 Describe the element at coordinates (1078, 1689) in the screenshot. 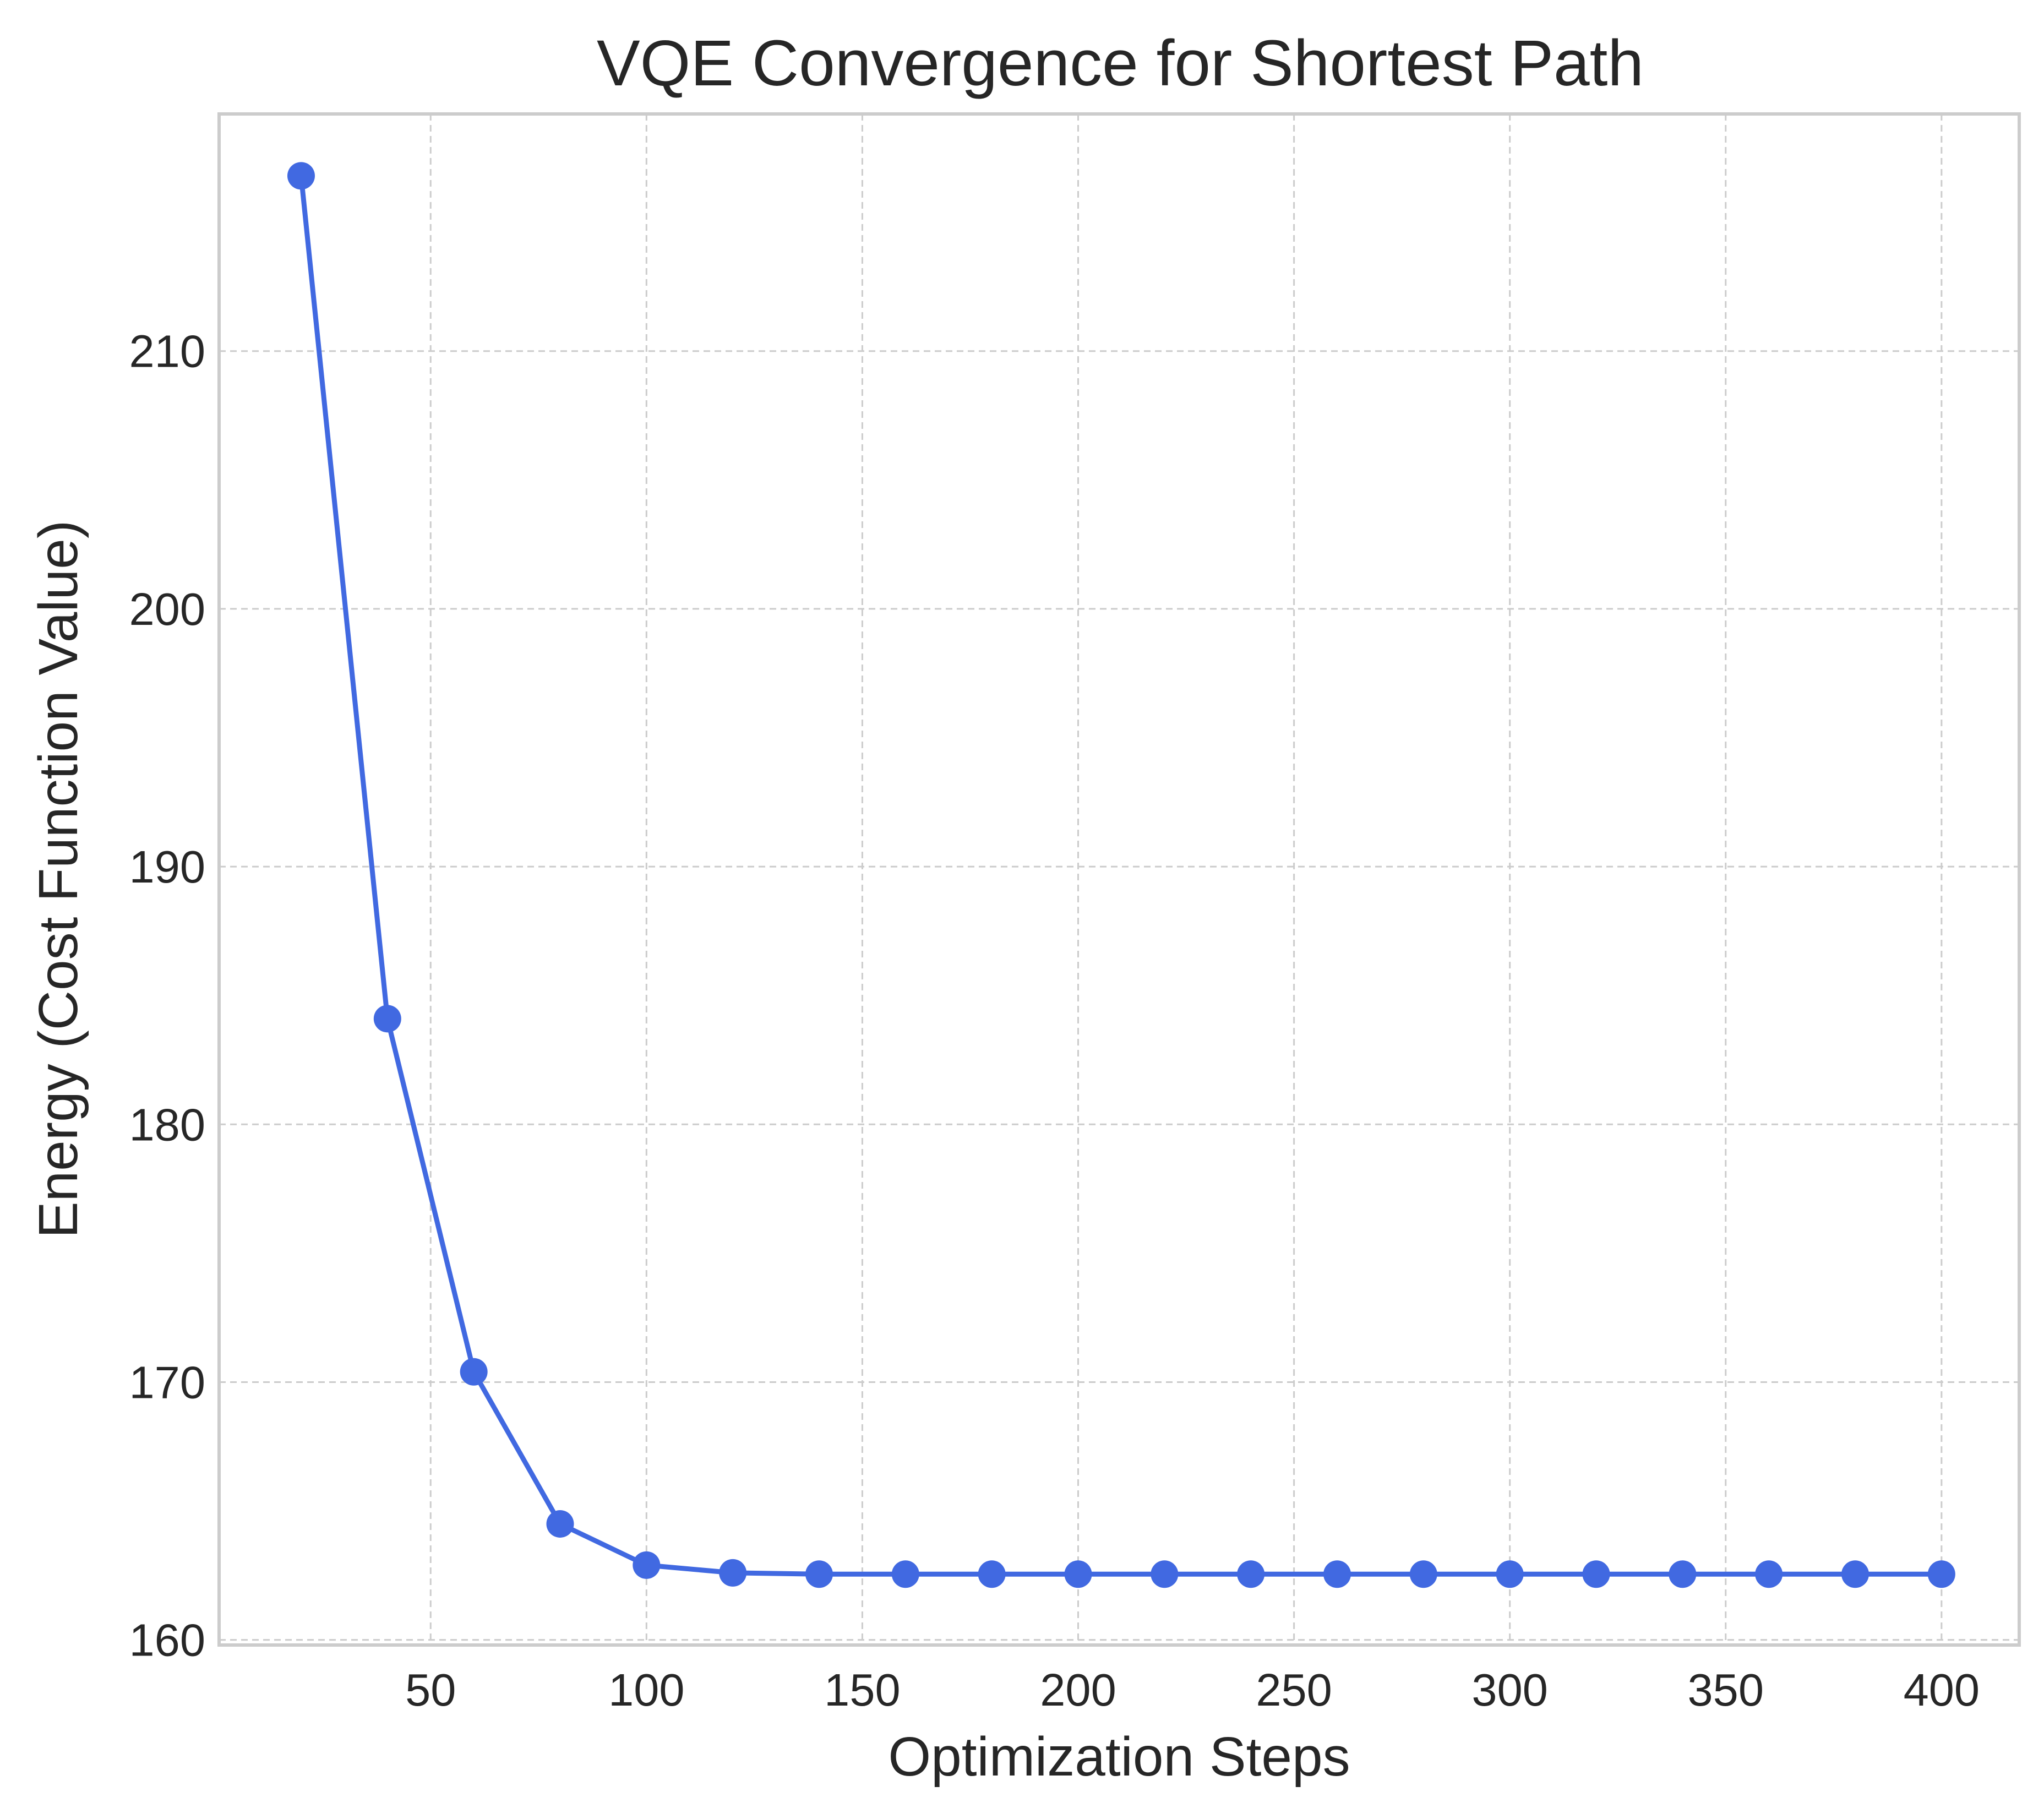

I see `x-tick-label: 200` at that location.